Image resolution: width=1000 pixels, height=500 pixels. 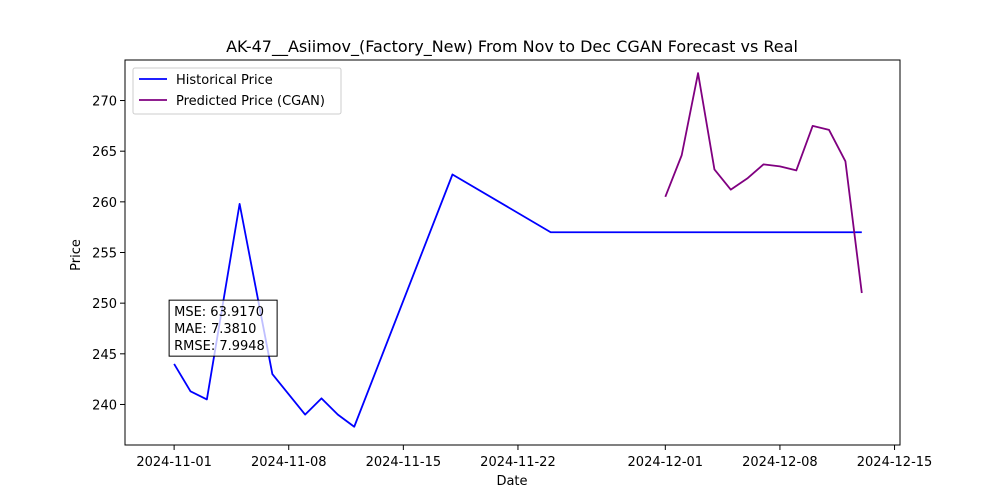 What do you see at coordinates (104, 355) in the screenshot?
I see `y-tick-label: 245` at bounding box center [104, 355].